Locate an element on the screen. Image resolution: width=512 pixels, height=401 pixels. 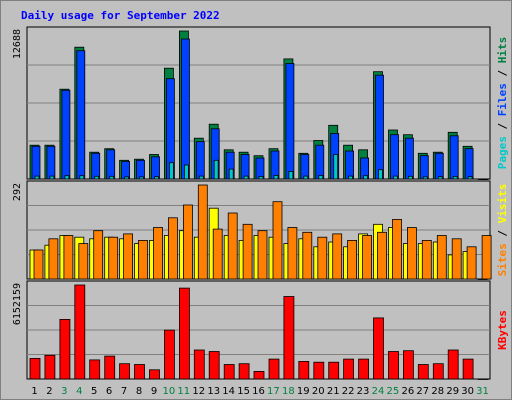
x-tick-label: 13 is located at coordinates (213, 391).